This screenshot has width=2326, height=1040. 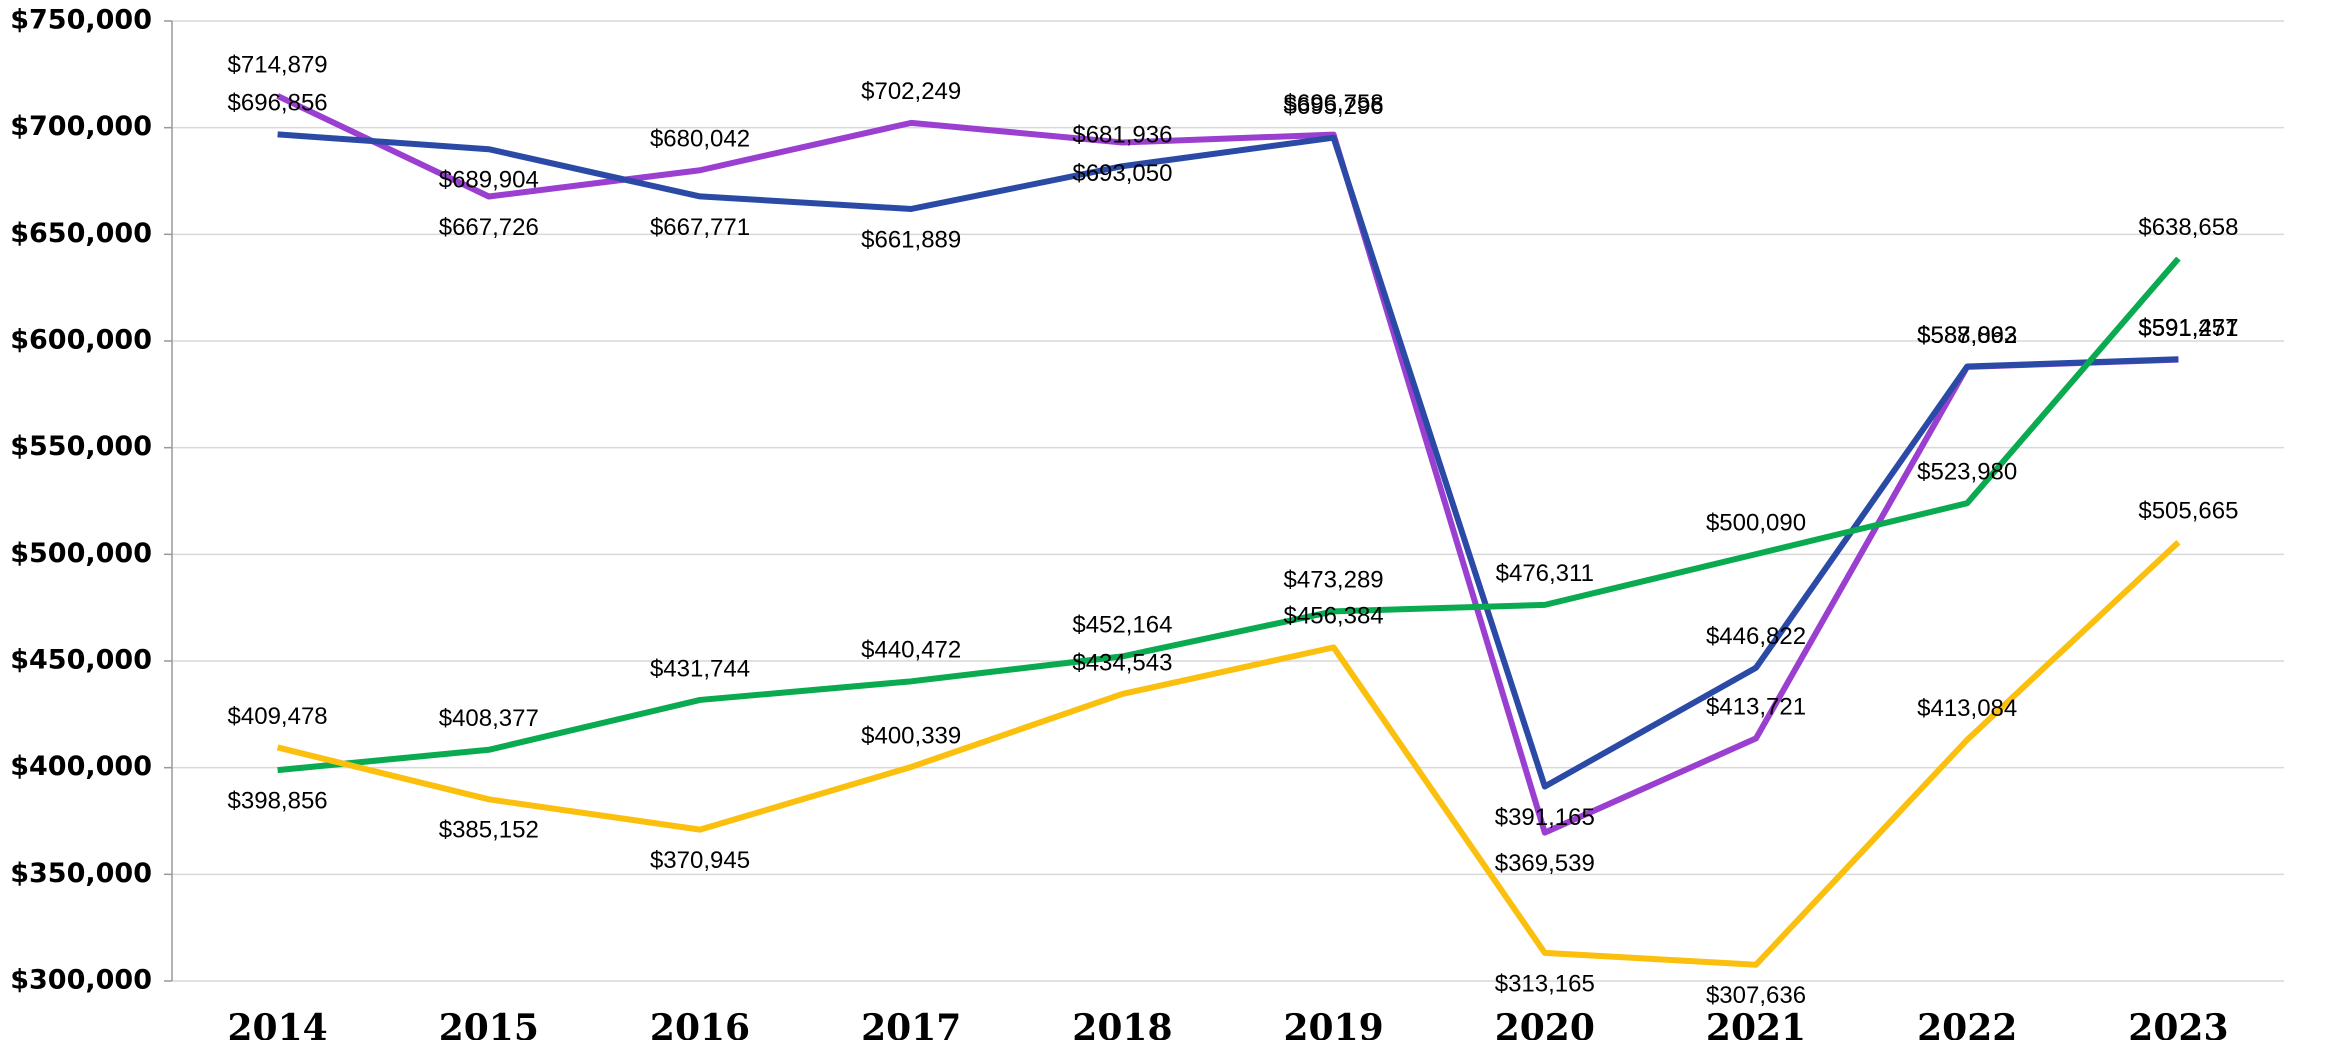 What do you see at coordinates (1122, 662) in the screenshot?
I see `data-label: $434,543` at bounding box center [1122, 662].